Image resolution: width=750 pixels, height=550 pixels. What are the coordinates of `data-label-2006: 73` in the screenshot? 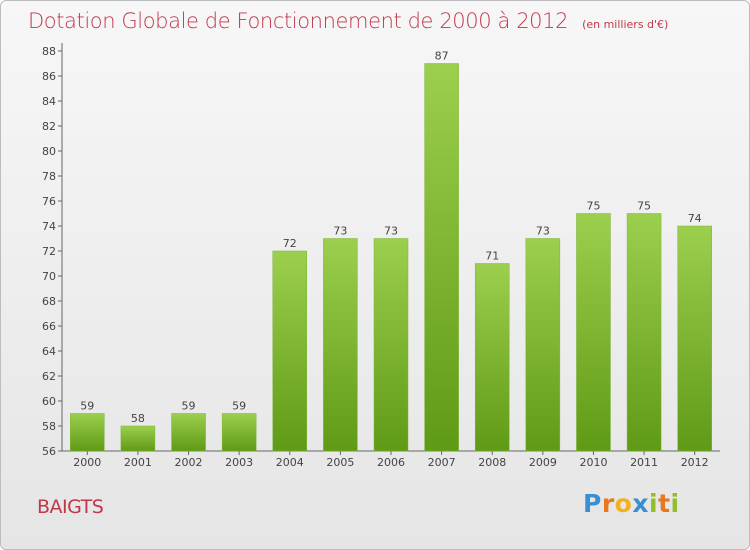 It's located at (391, 231).